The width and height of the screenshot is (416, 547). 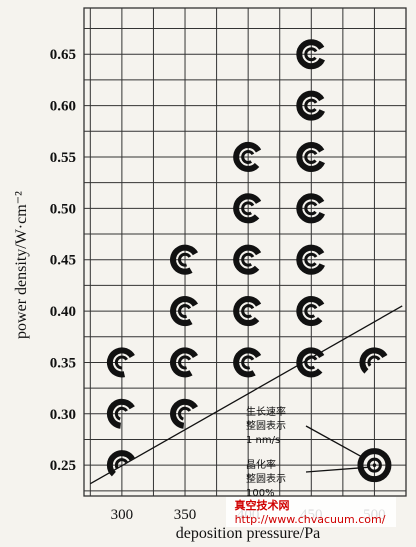 I want to click on x-tick-label: 350, so click(x=185, y=515).